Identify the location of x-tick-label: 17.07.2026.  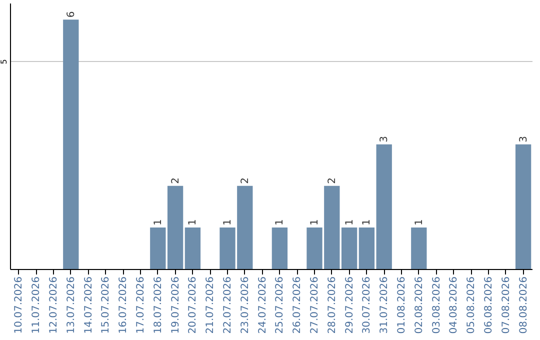
(141, 305).